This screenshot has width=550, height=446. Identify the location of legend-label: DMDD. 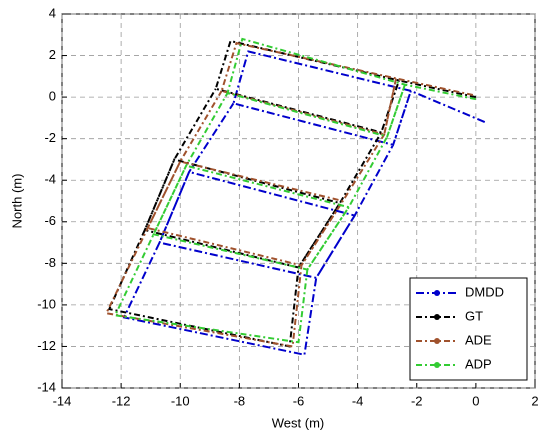
(484, 291).